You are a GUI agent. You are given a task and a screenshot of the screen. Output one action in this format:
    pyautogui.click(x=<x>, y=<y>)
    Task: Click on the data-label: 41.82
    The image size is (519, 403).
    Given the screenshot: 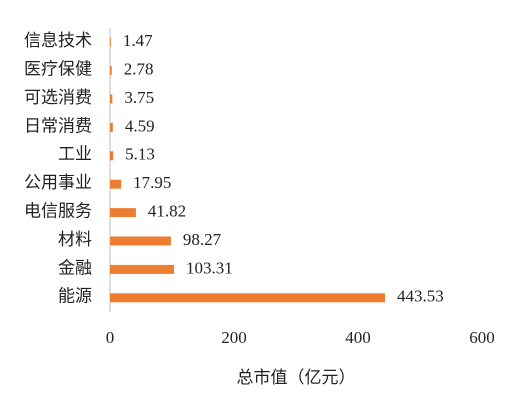 What is the action you would take?
    pyautogui.click(x=167, y=211)
    